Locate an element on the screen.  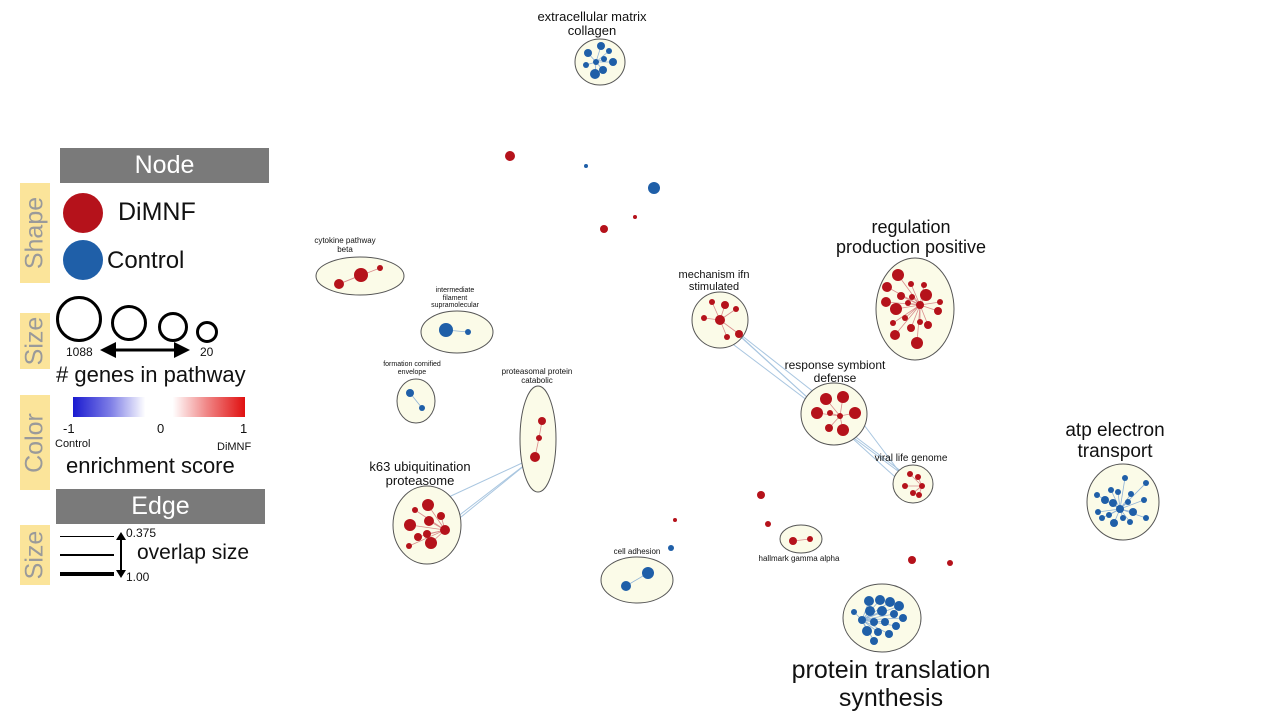
color-mid-label: 0 is located at coordinates (161, 428).